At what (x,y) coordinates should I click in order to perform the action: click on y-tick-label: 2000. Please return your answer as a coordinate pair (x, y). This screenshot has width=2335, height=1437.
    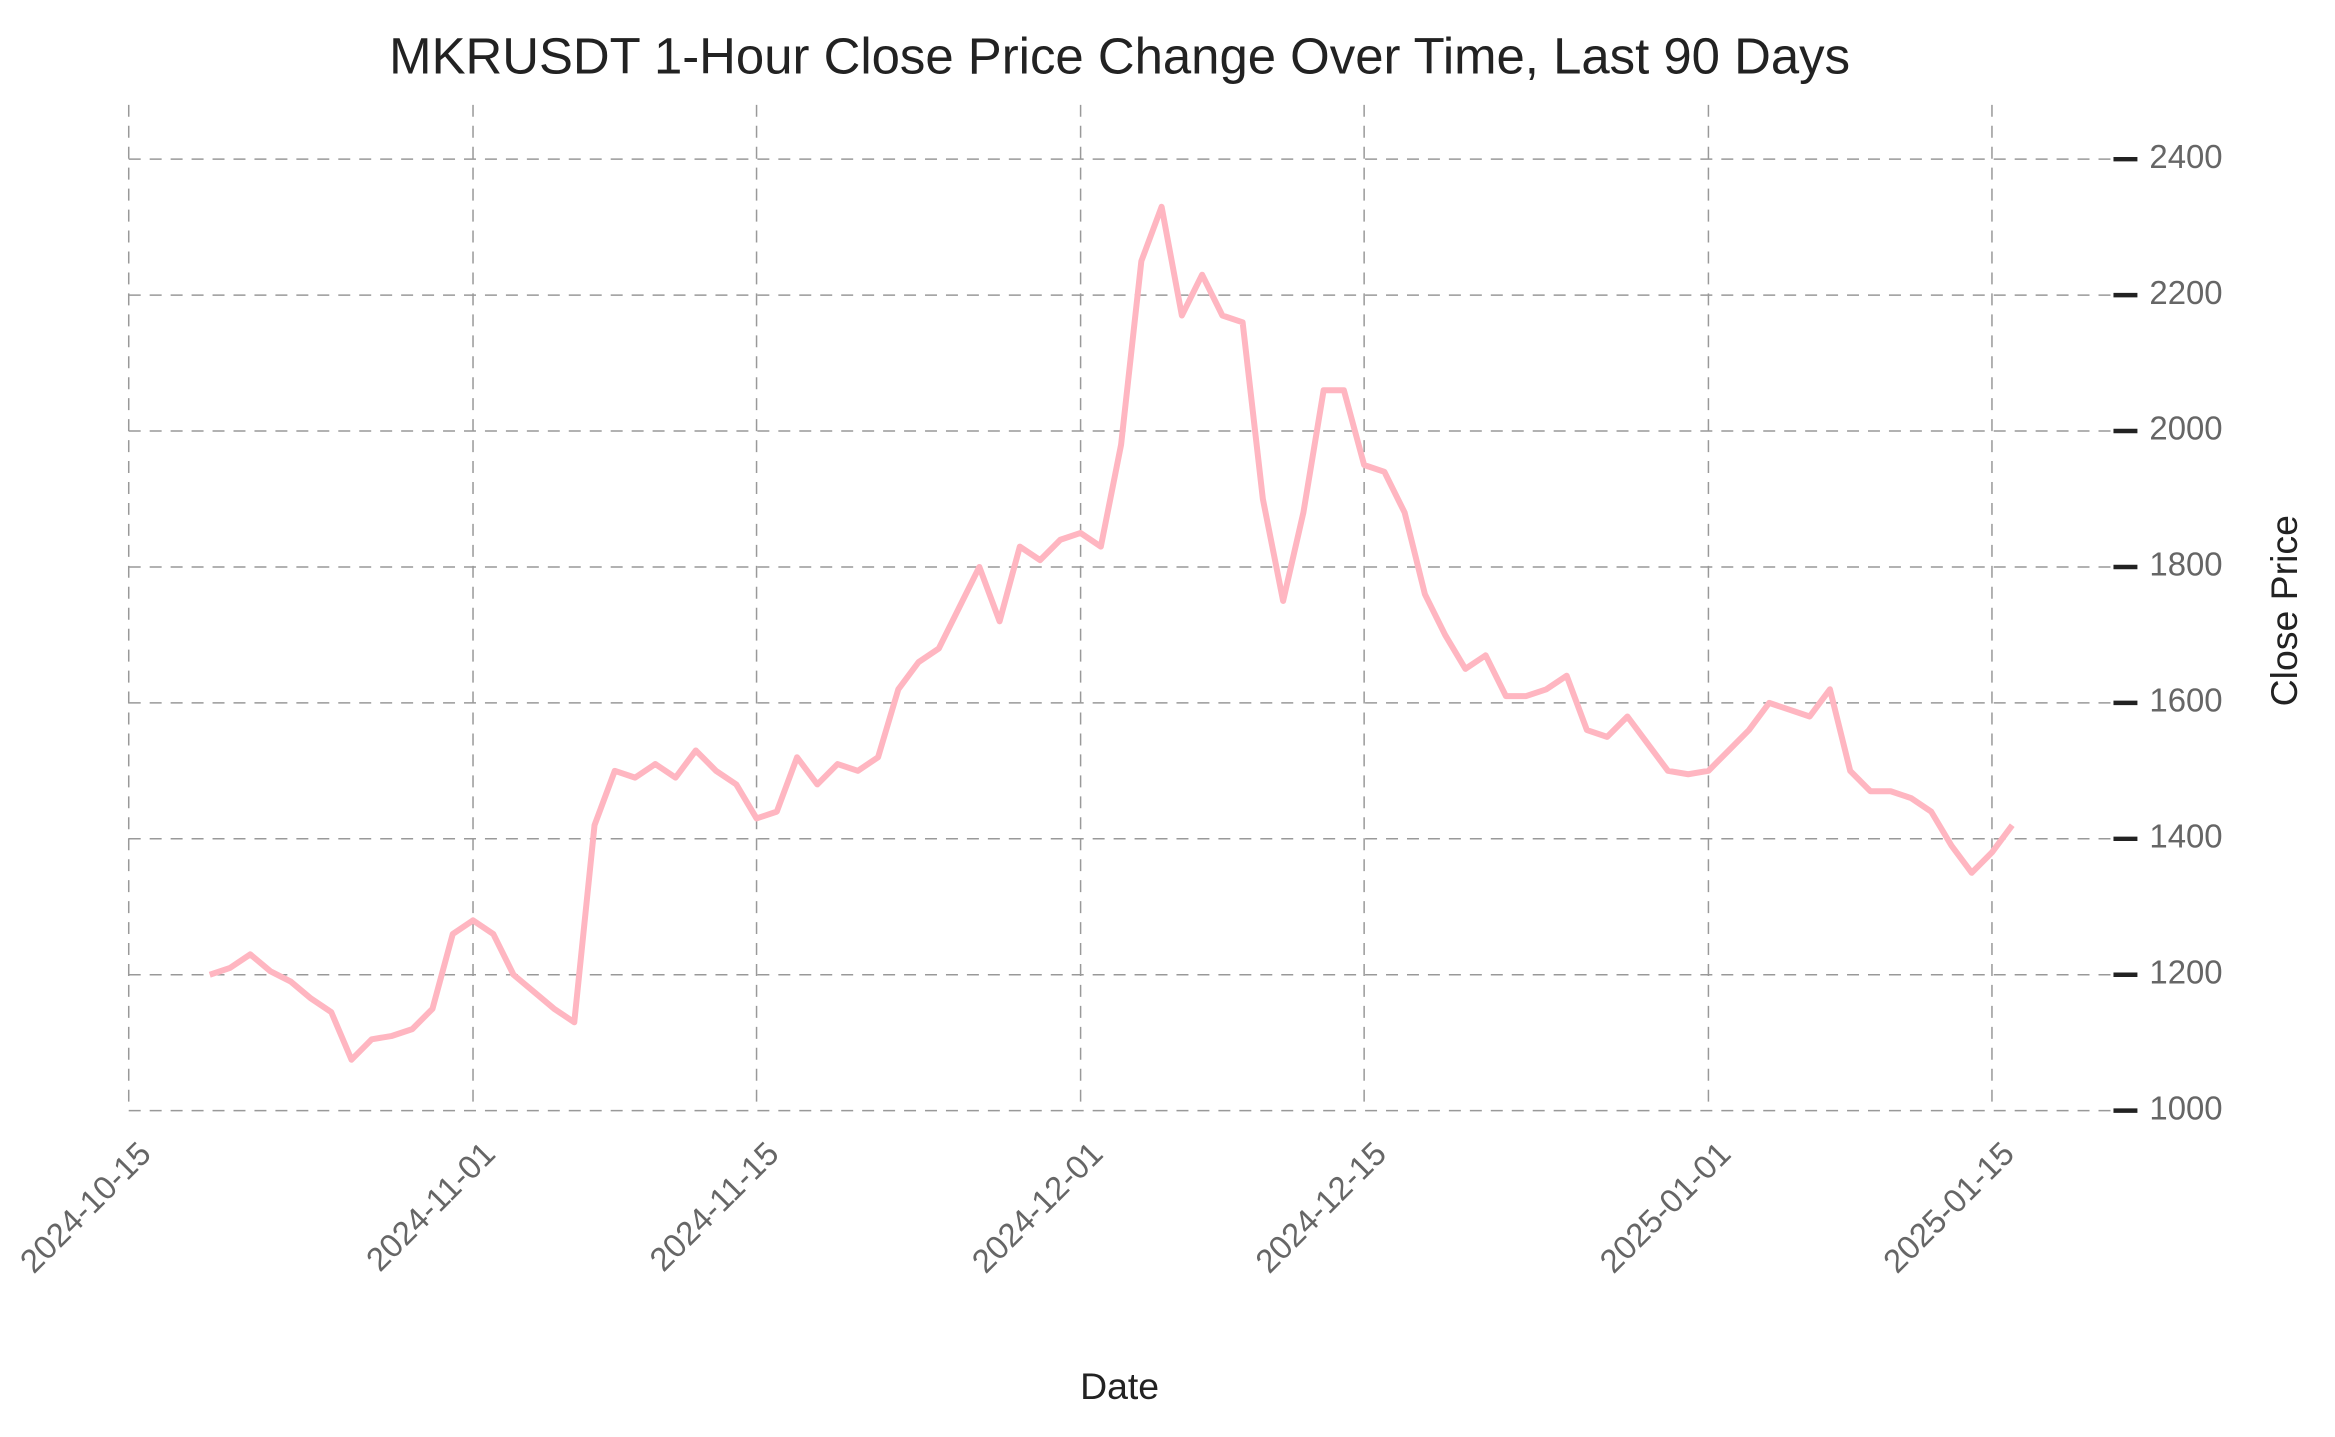
    Looking at the image, I should click on (2185, 428).